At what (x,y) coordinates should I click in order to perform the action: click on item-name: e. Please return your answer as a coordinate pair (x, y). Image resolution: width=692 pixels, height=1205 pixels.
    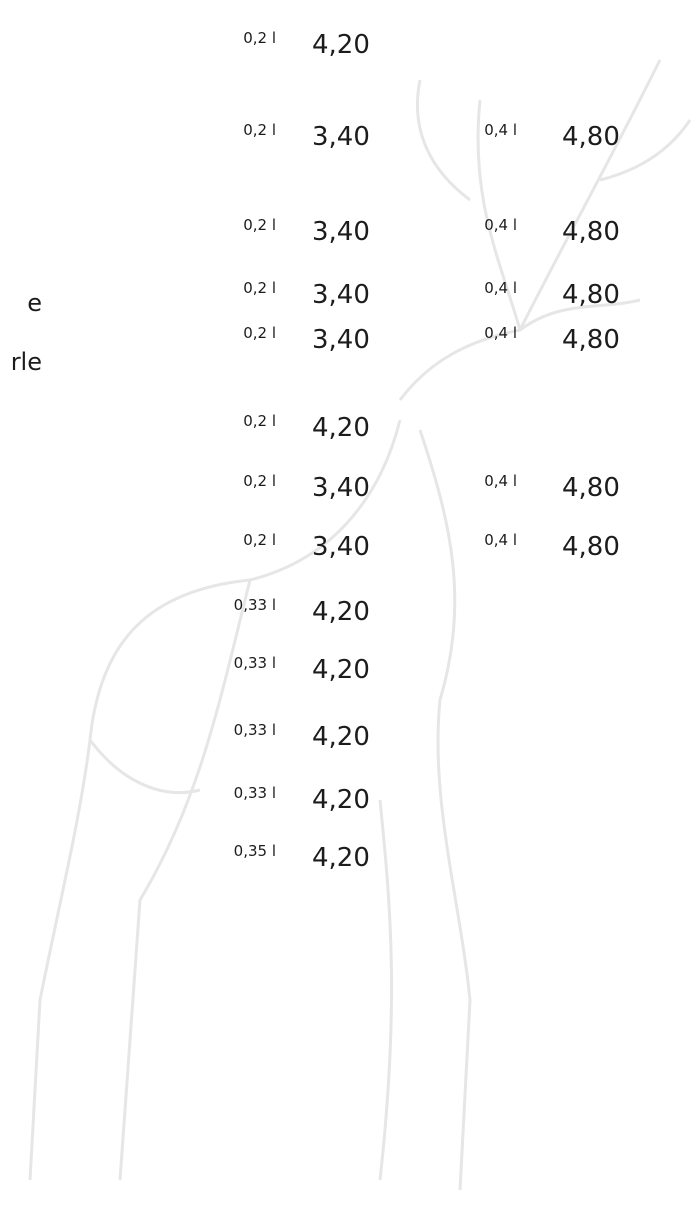
    Looking at the image, I should click on (34, 303).